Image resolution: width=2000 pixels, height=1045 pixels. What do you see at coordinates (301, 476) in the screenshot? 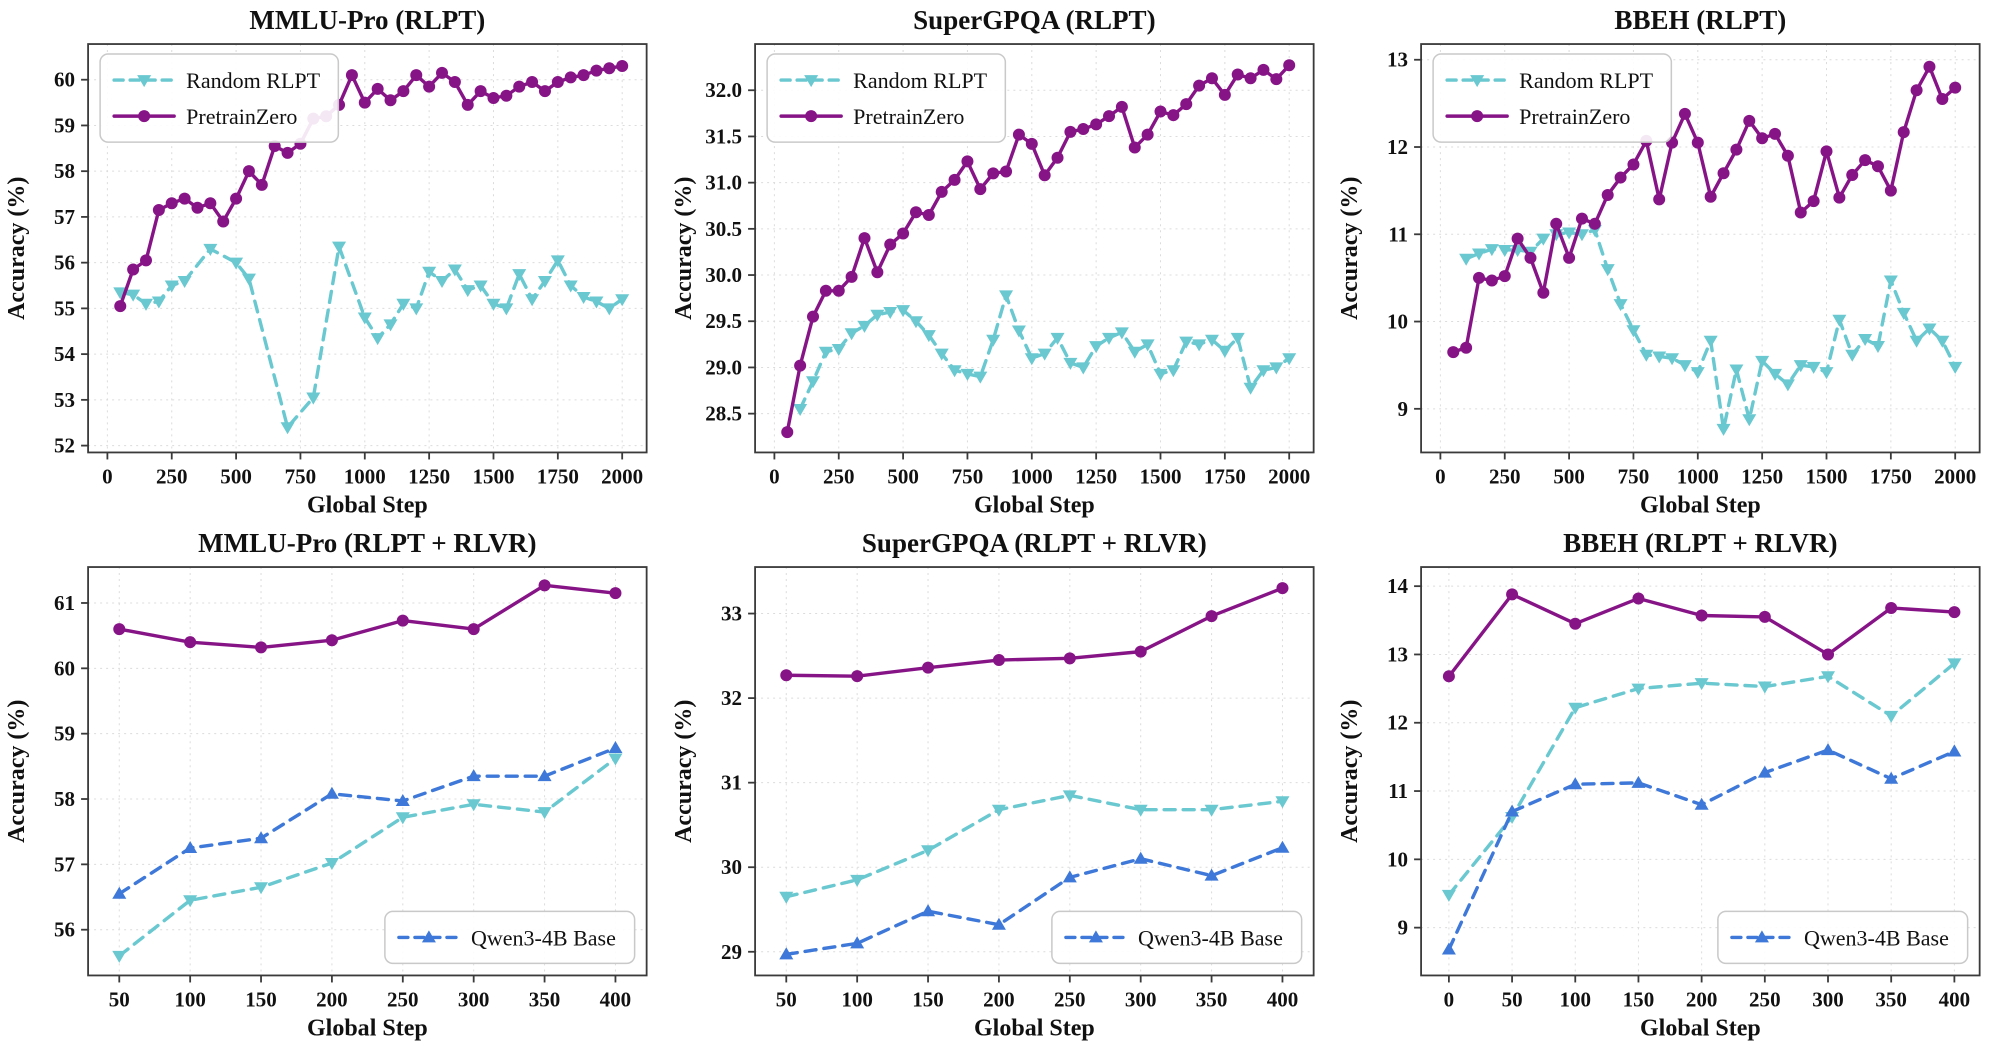
I see `x-tick-label: 750` at bounding box center [301, 476].